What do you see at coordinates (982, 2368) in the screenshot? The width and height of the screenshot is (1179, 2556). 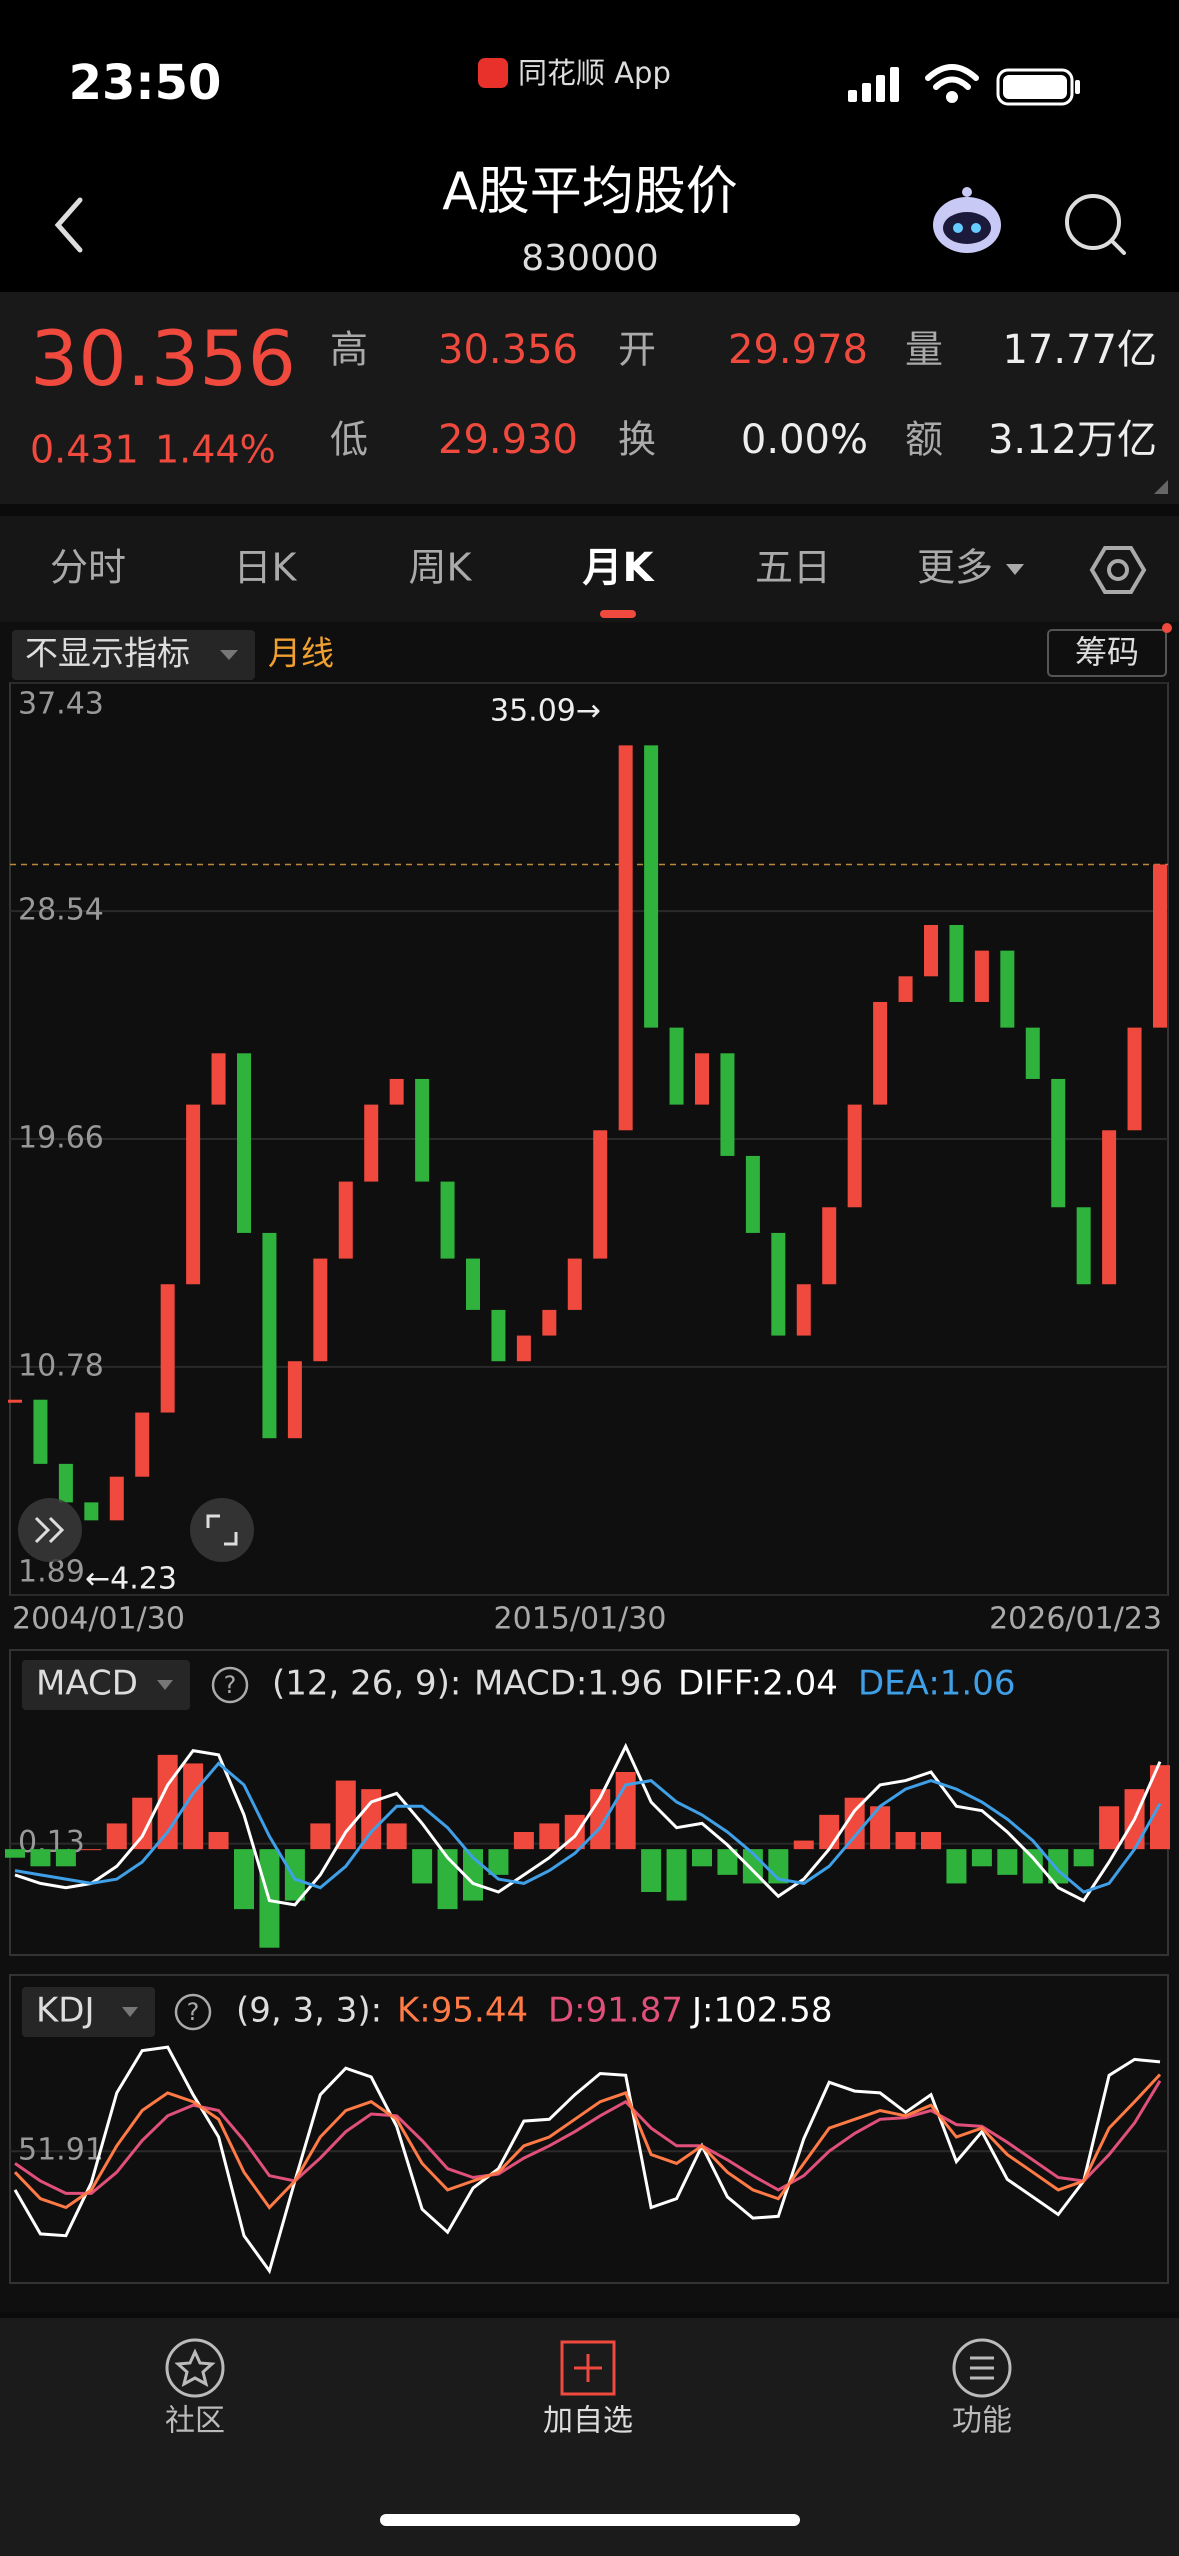 I see `function-icon` at bounding box center [982, 2368].